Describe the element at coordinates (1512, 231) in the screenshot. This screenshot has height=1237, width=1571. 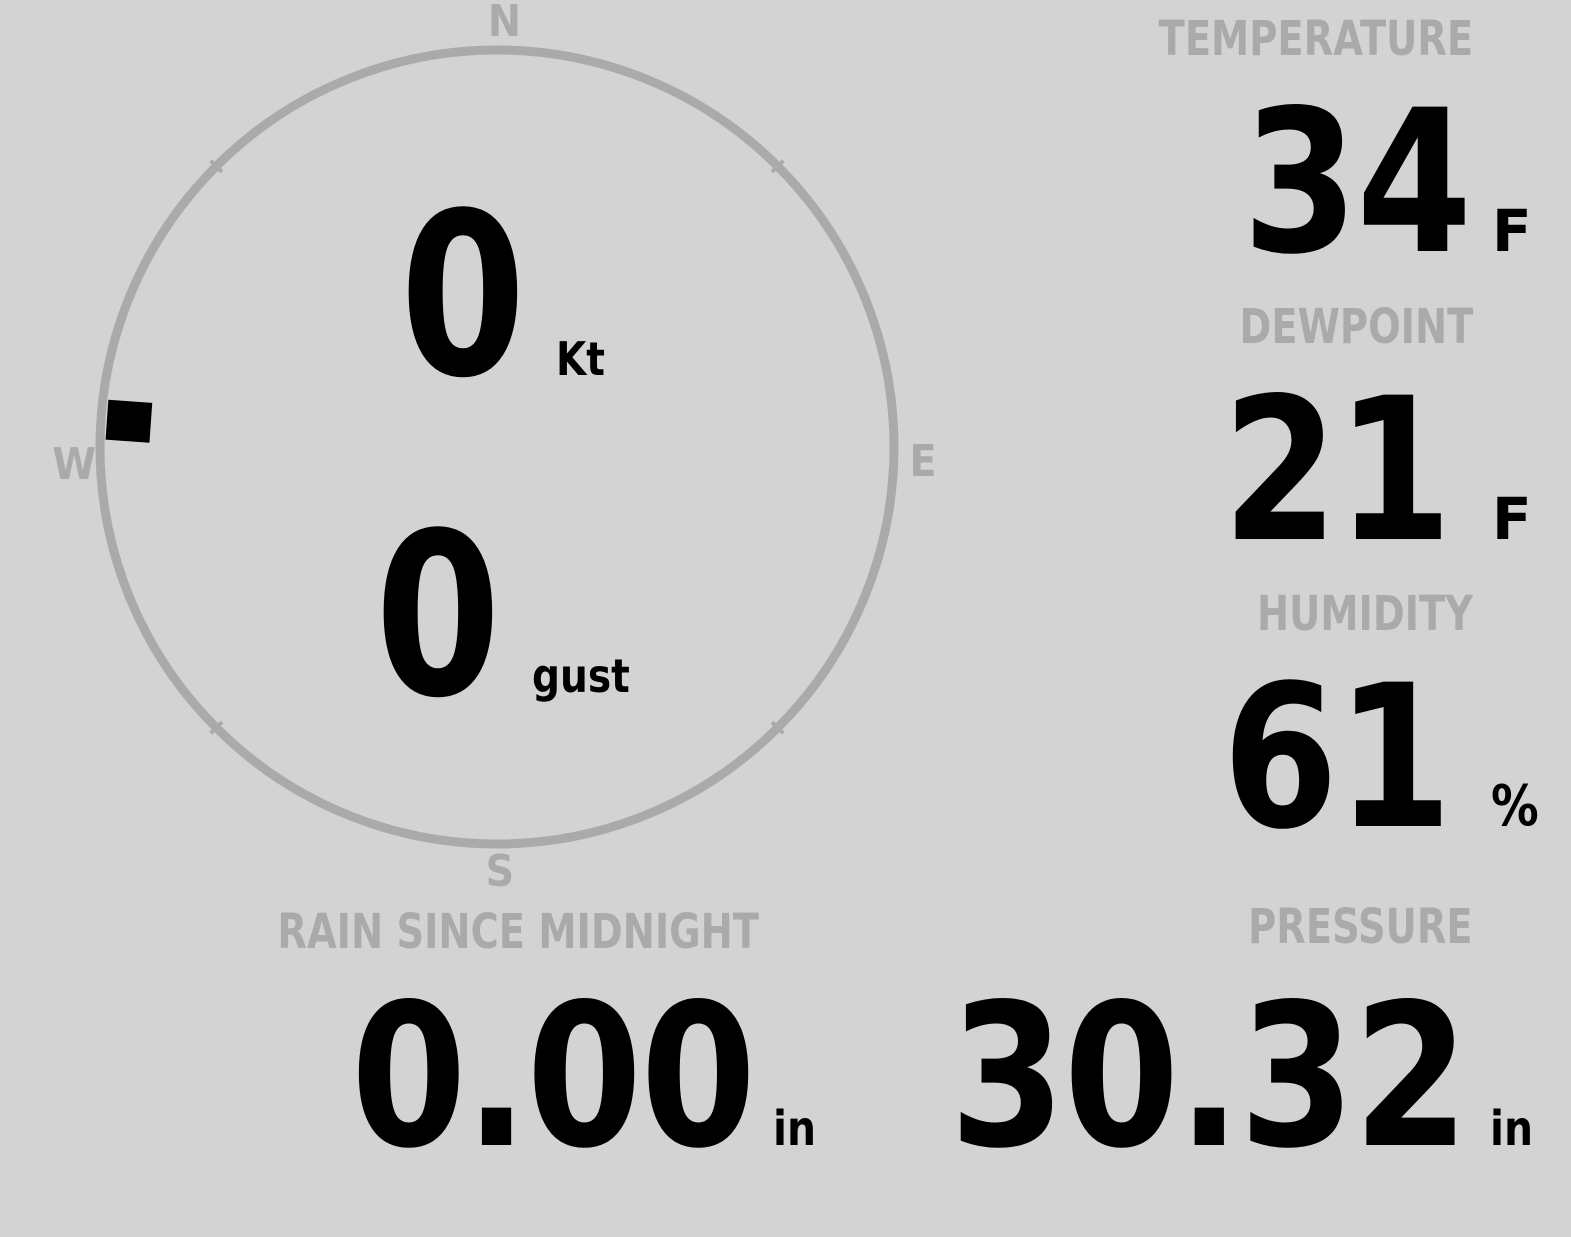
I see `temperature-unit: F` at that location.